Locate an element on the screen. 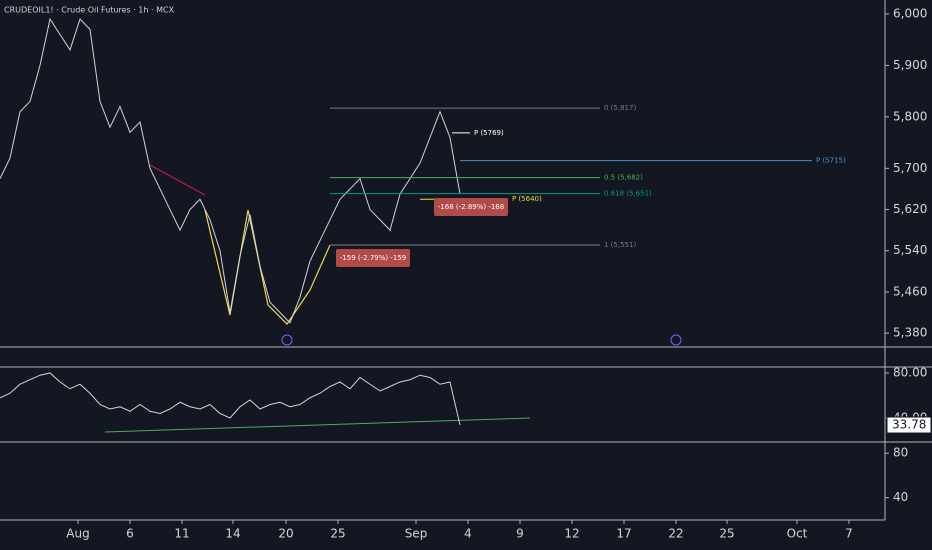 The width and height of the screenshot is (932, 550). y-tick-label: 5,540 is located at coordinates (910, 250).